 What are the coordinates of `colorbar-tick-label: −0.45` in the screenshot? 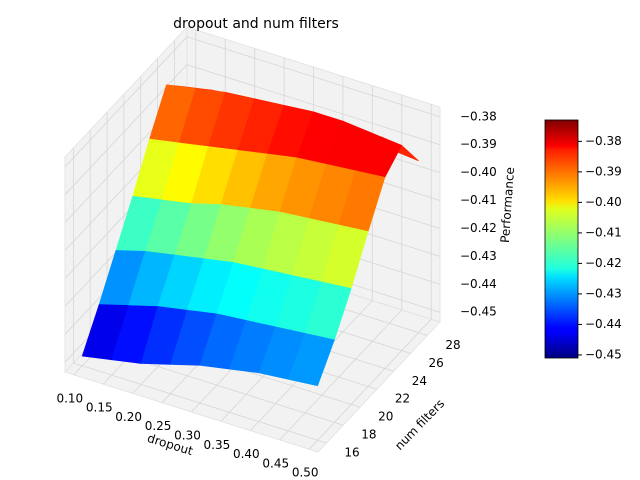 It's located at (603, 354).